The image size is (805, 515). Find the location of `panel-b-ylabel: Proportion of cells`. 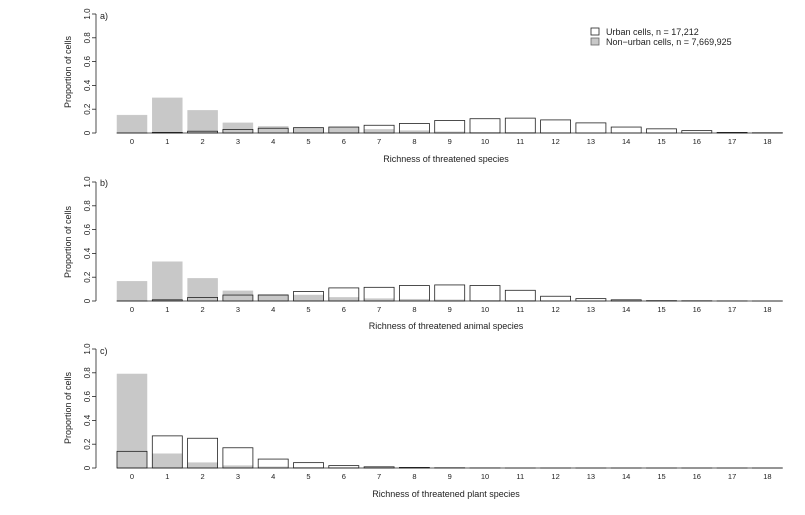

panel-b-ylabel: Proportion of cells is located at coordinates (68, 241).